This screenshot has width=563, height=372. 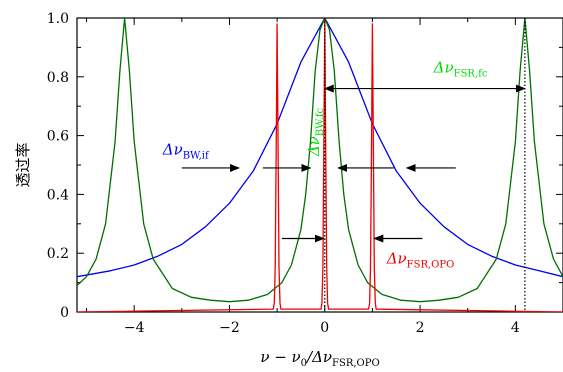 What do you see at coordinates (420, 259) in the screenshot?
I see `annotation-fsr_opo: ΔνFSR,OPO` at bounding box center [420, 259].